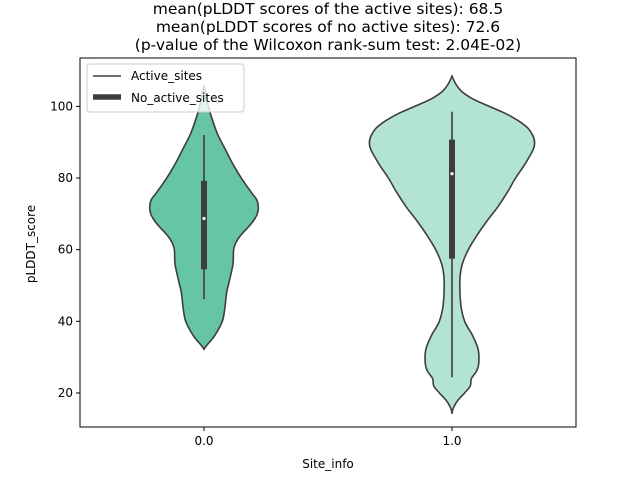 This screenshot has height=484, width=640. Describe the element at coordinates (204, 218) in the screenshot. I see `violin-median-0.0` at that location.